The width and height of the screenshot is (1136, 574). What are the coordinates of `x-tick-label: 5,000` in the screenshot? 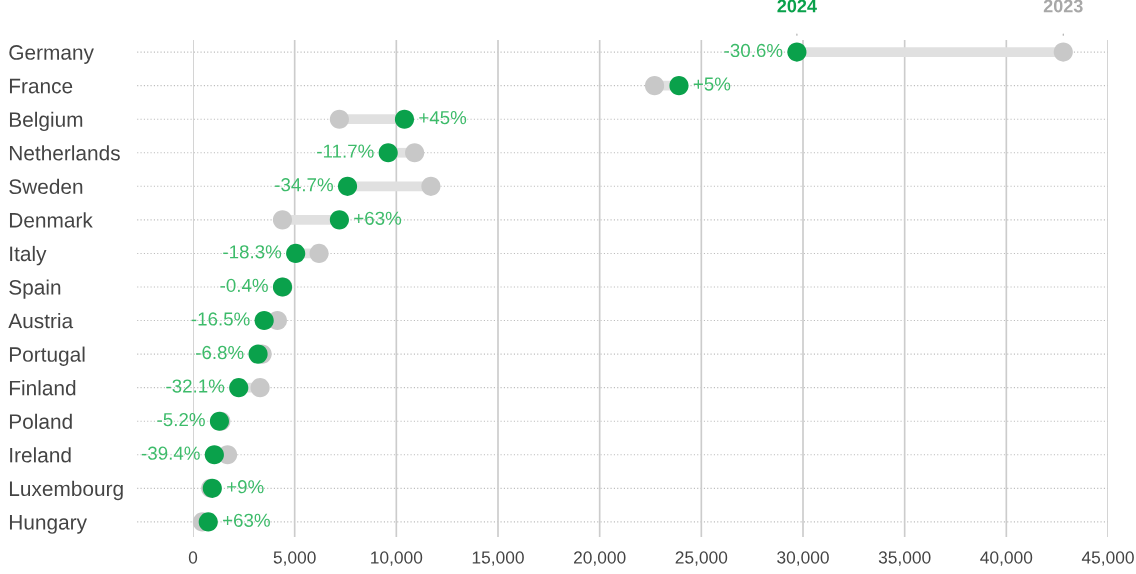 It's located at (294, 558).